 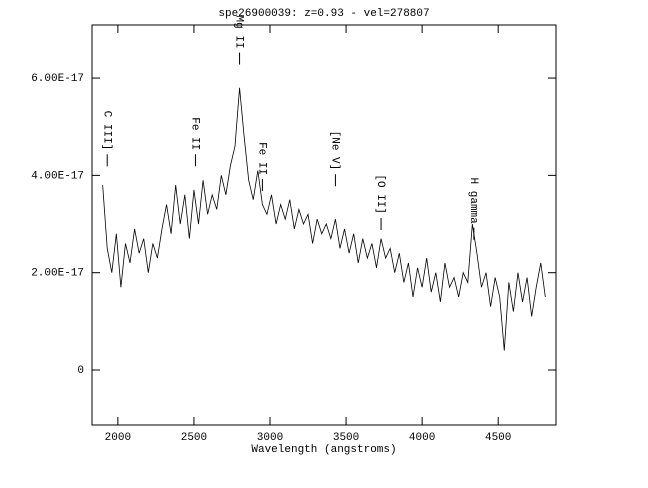 What do you see at coordinates (57, 79) in the screenshot?
I see `y-tick-label: 6.00E-17` at bounding box center [57, 79].